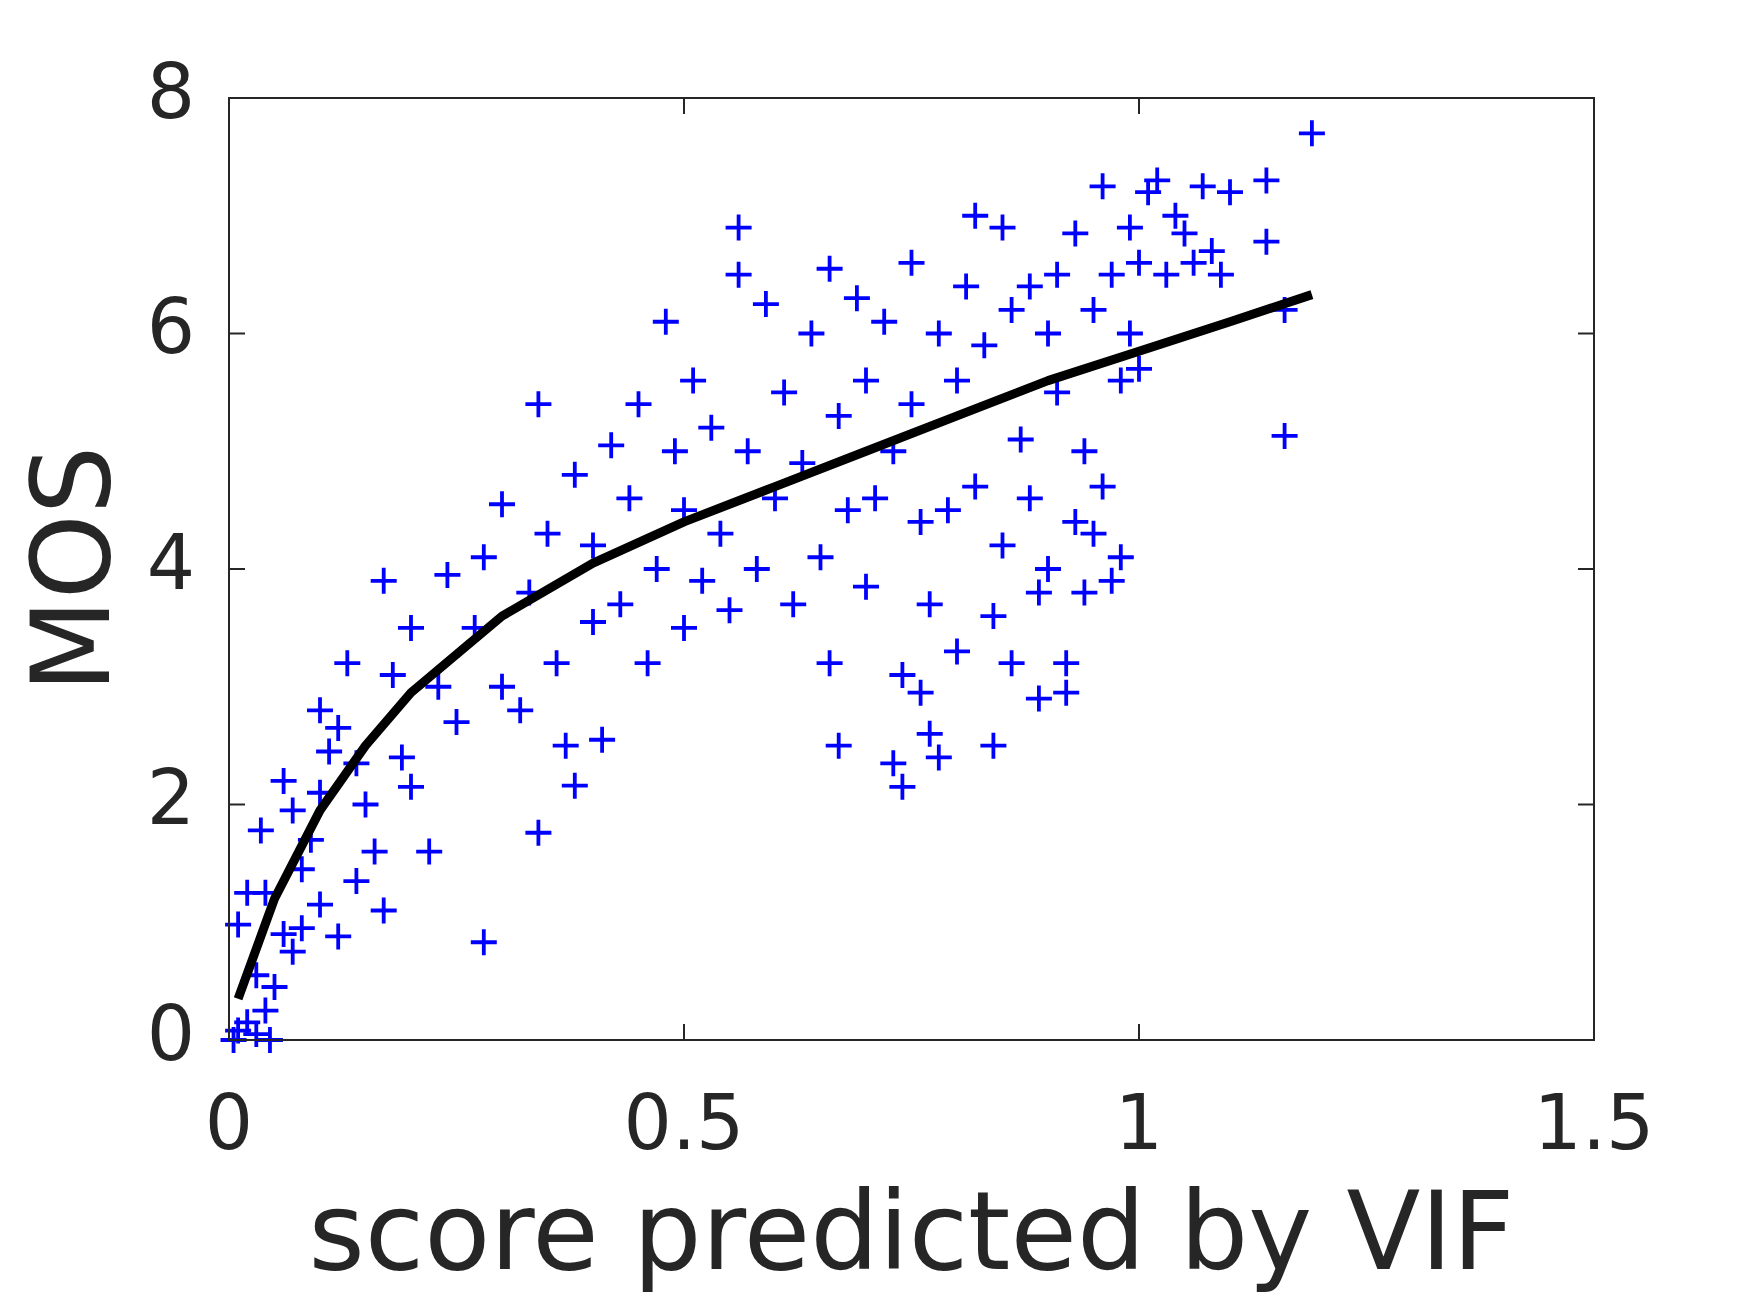  Describe the element at coordinates (1594, 1123) in the screenshot. I see `x-tick-label: 1.5` at that location.